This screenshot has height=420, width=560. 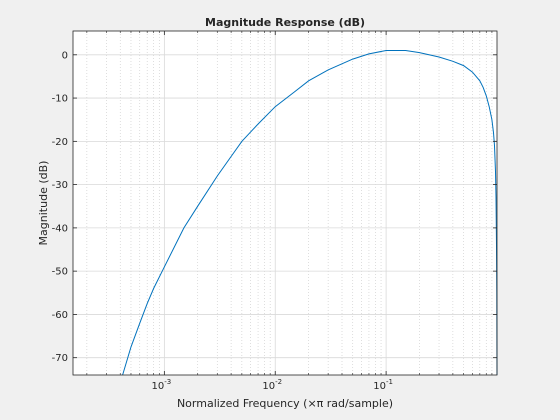 What do you see at coordinates (161, 385) in the screenshot?
I see `x-tick-label: 10⁻³` at bounding box center [161, 385].